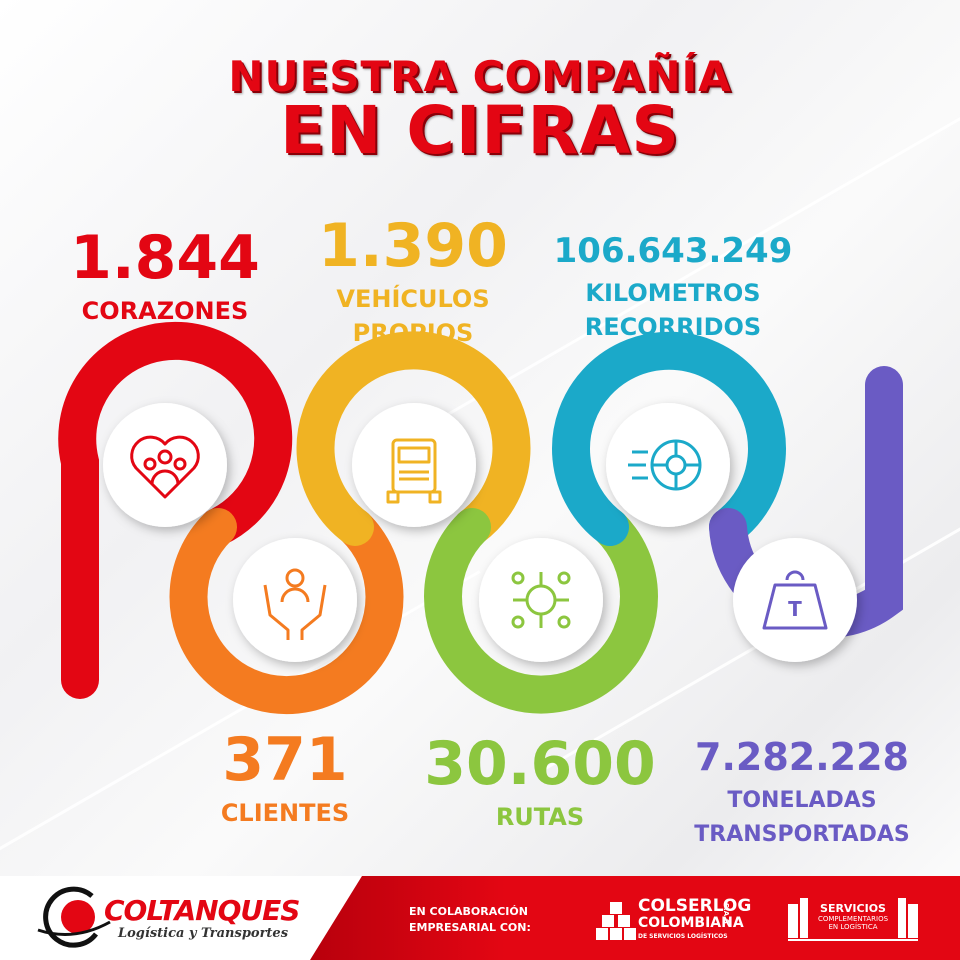  I want to click on stat-label: KILOMETROS, so click(673, 293).